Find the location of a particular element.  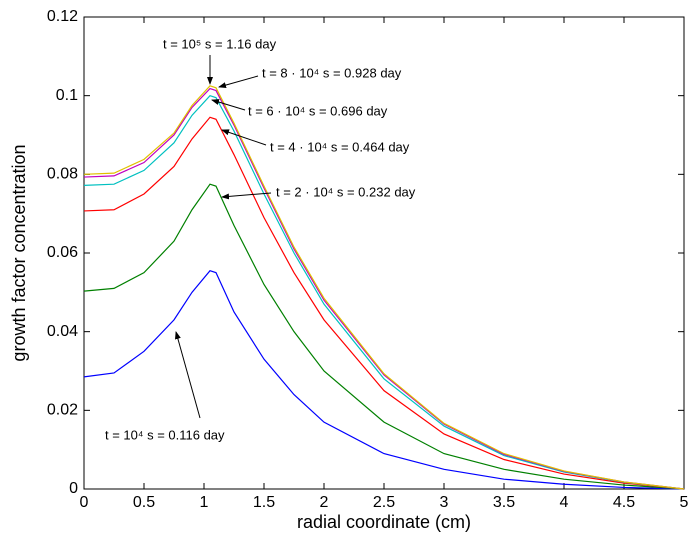

x-axis-label: radial coordinate (cm) is located at coordinates (384, 522).